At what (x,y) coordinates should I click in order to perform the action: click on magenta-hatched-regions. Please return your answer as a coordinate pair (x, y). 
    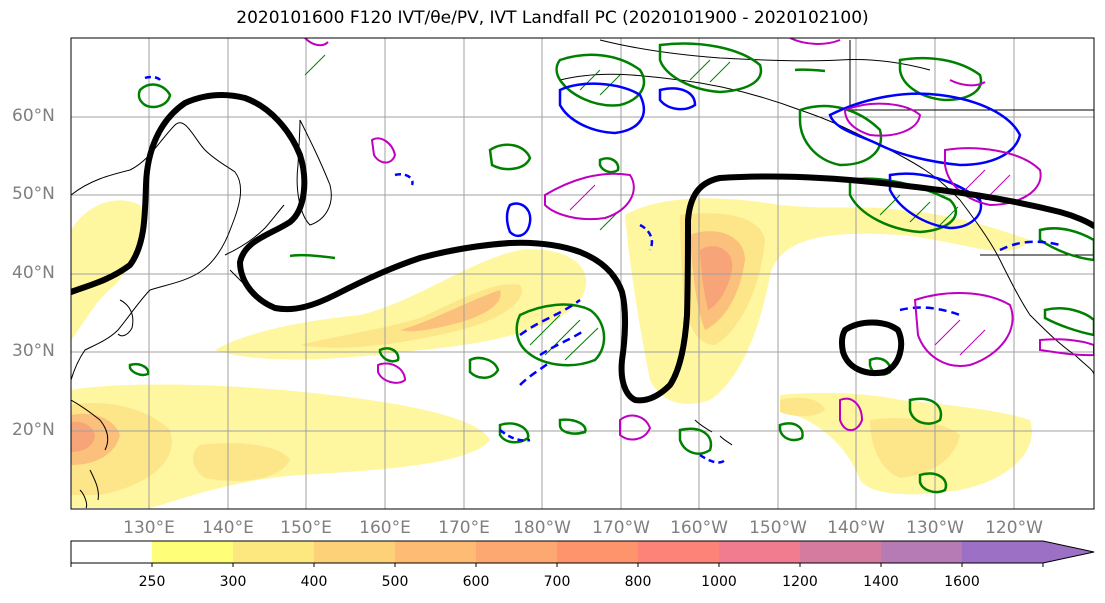
    Looking at the image, I should click on (790, 262).